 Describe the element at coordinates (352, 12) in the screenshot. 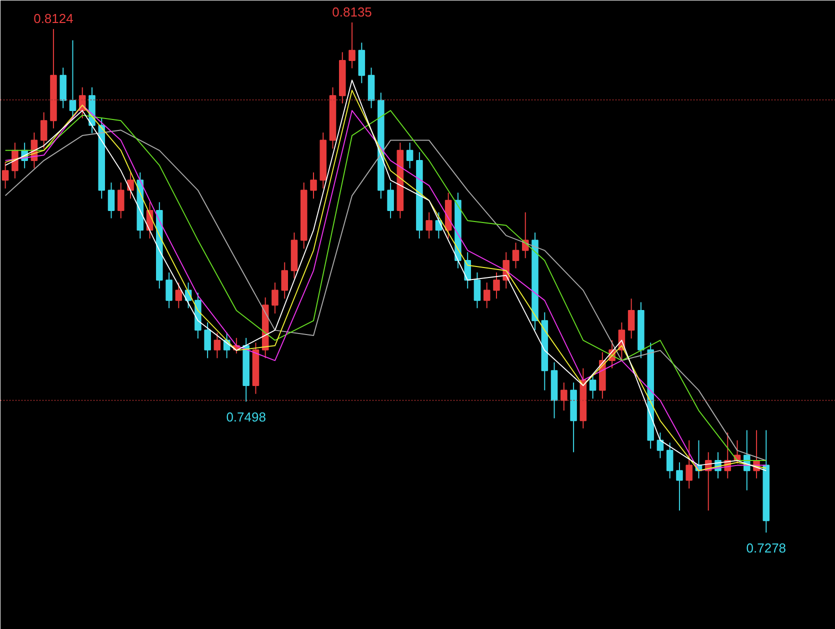

I see `annotation: 0.8135` at that location.